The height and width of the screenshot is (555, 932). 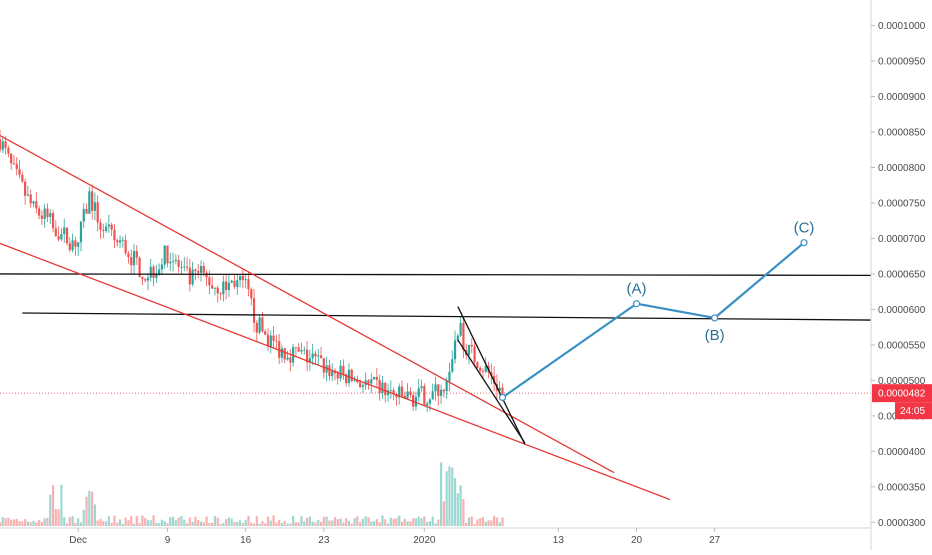 What do you see at coordinates (246, 540) in the screenshot?
I see `x-tick-label: 16` at bounding box center [246, 540].